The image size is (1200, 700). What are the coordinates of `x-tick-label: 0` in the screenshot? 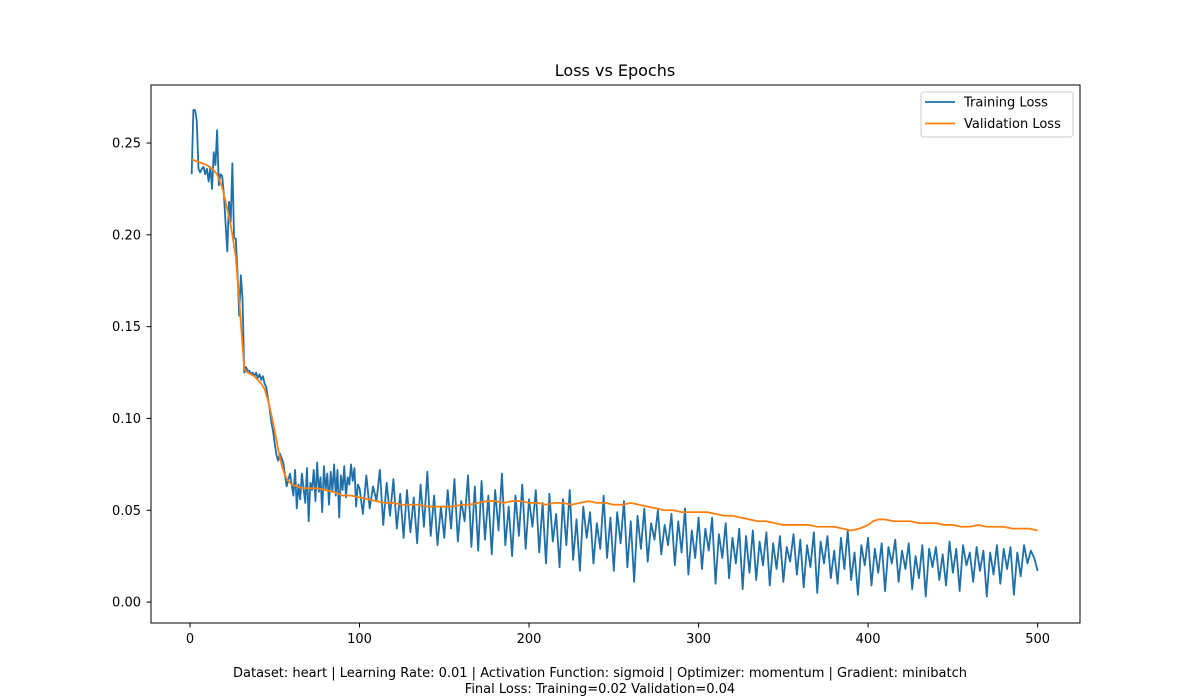 It's located at (190, 639).